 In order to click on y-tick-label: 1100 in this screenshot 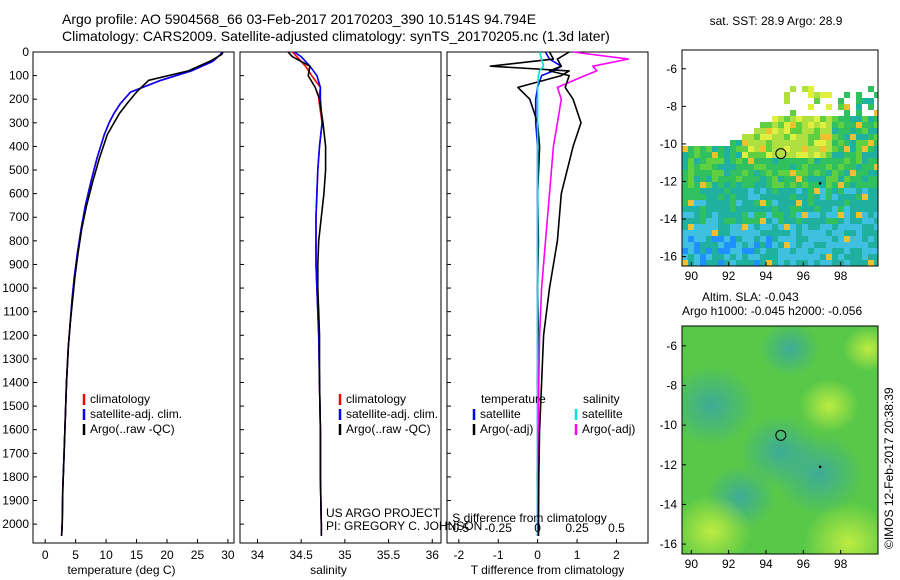, I will do `click(16, 312)`.